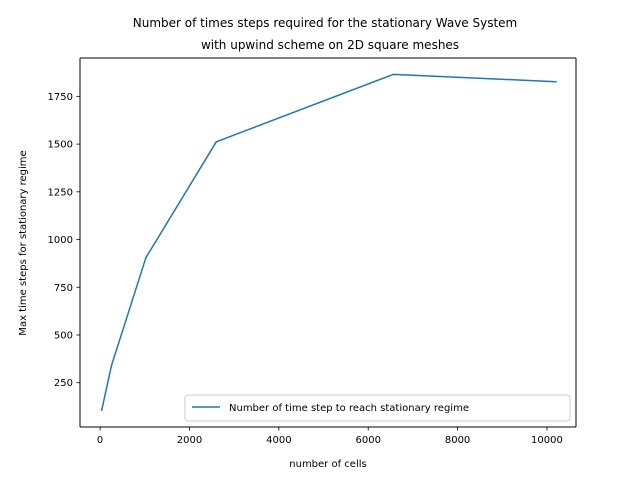 Image resolution: width=640 pixels, height=480 pixels. What do you see at coordinates (100, 440) in the screenshot?
I see `x-tick-label: 0` at bounding box center [100, 440].